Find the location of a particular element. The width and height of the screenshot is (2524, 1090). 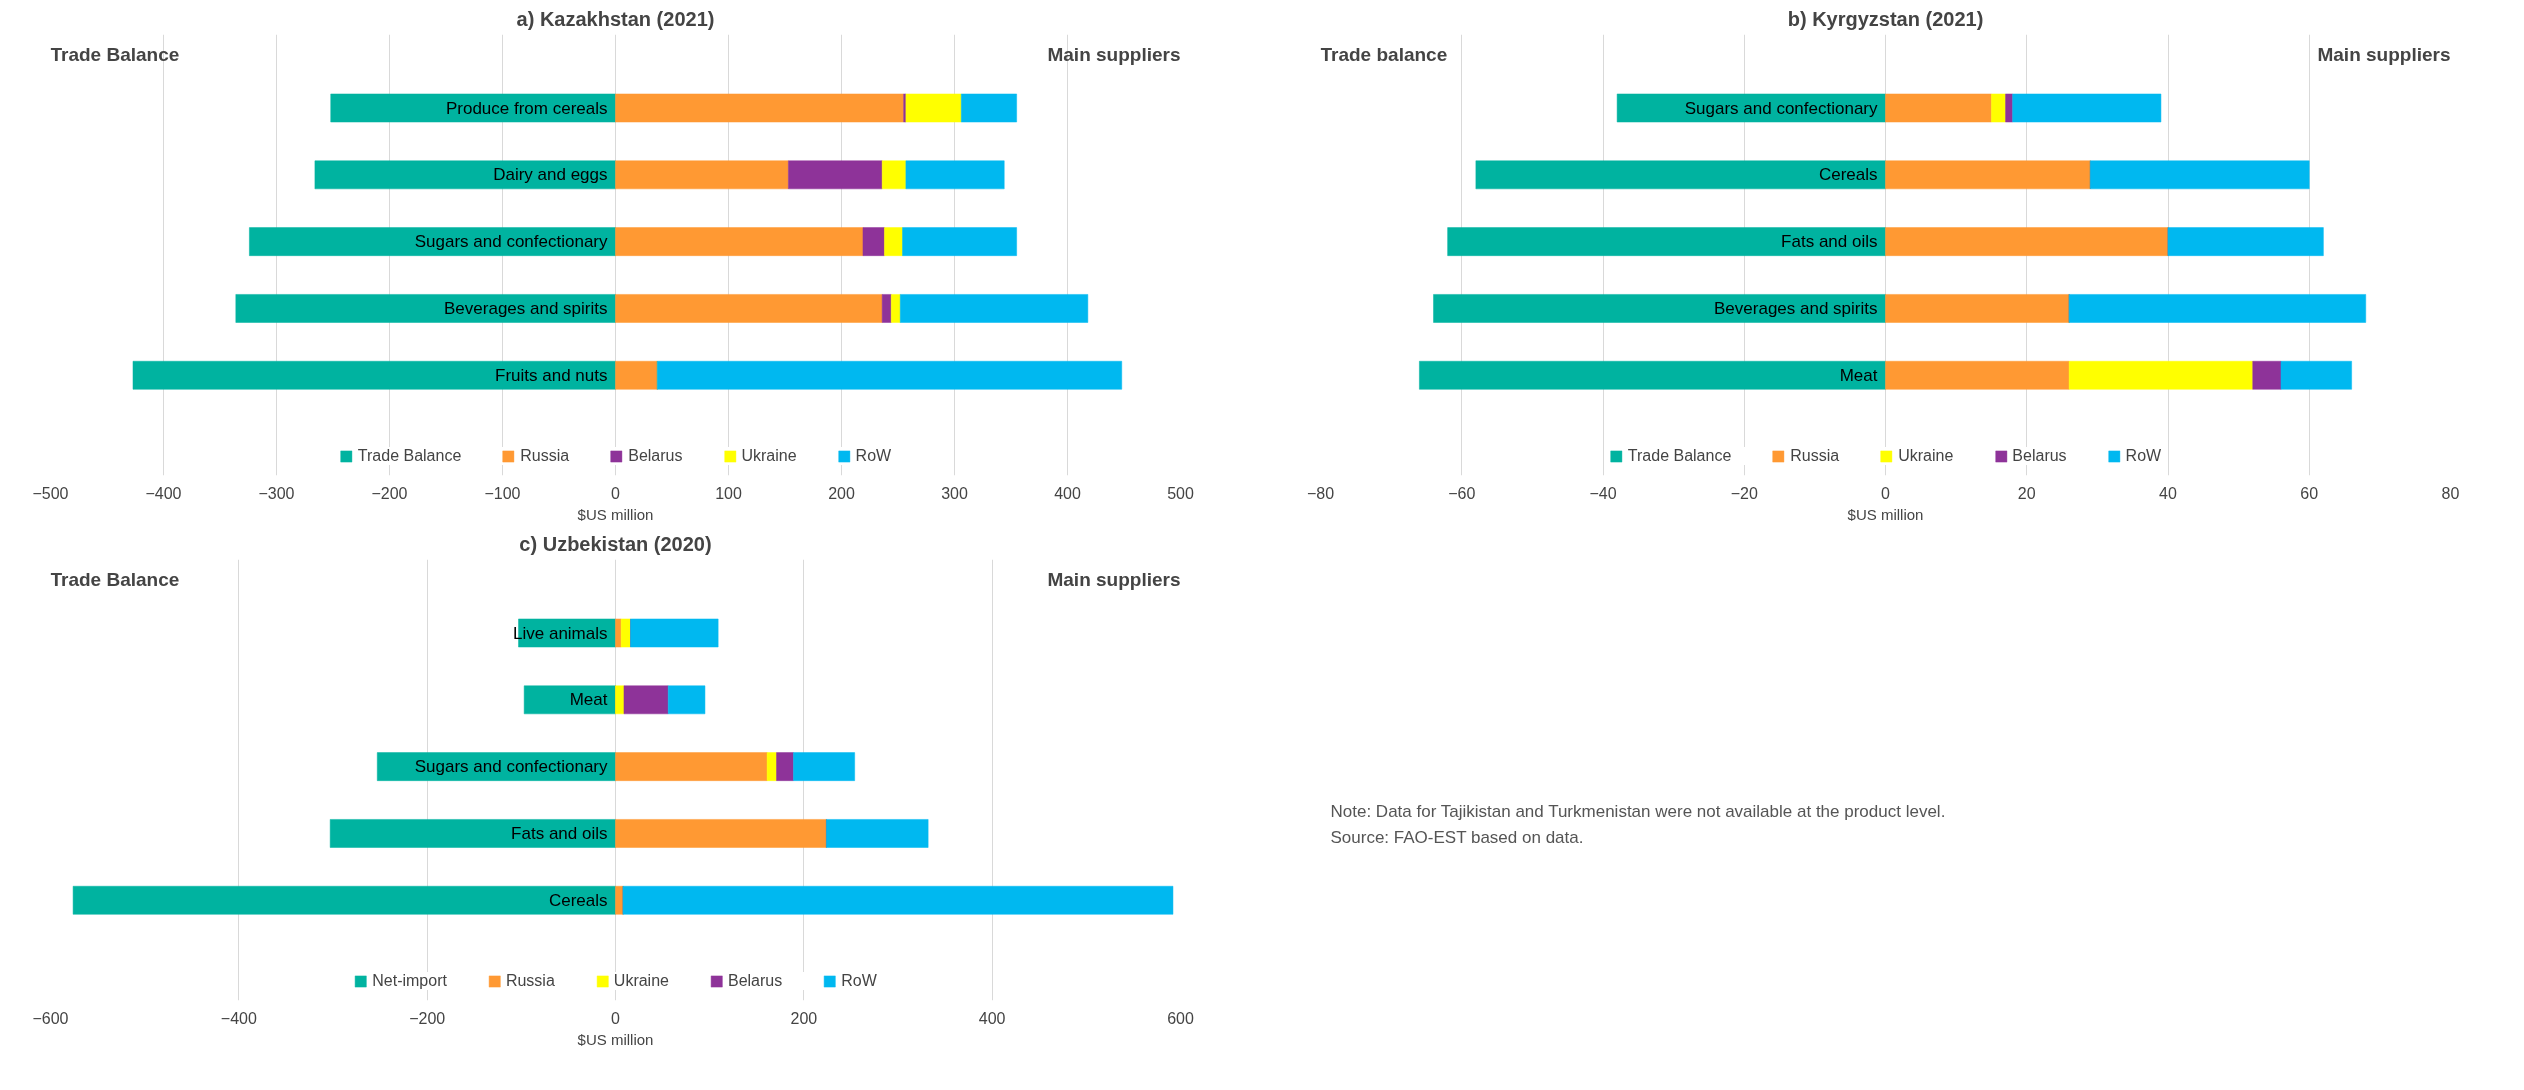

legend-label: Net-import is located at coordinates (409, 981).